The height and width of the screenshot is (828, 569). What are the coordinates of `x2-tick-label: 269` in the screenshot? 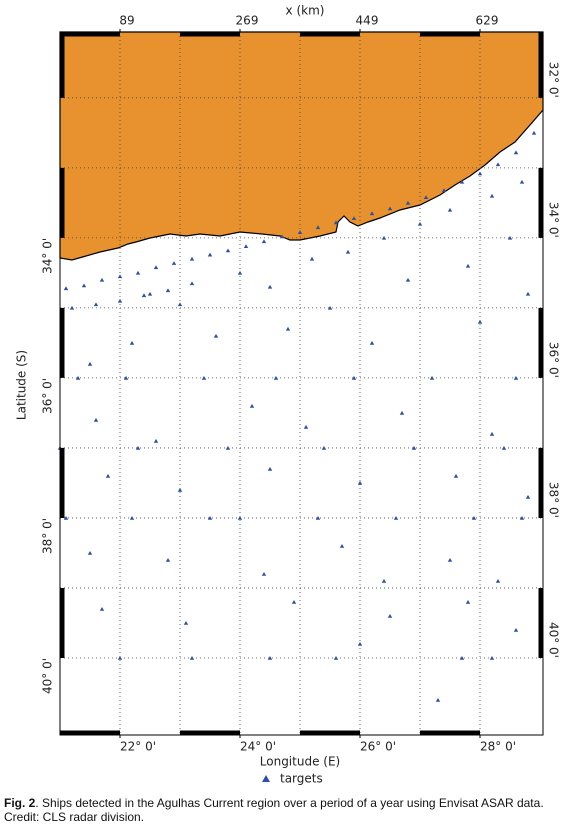 It's located at (247, 21).